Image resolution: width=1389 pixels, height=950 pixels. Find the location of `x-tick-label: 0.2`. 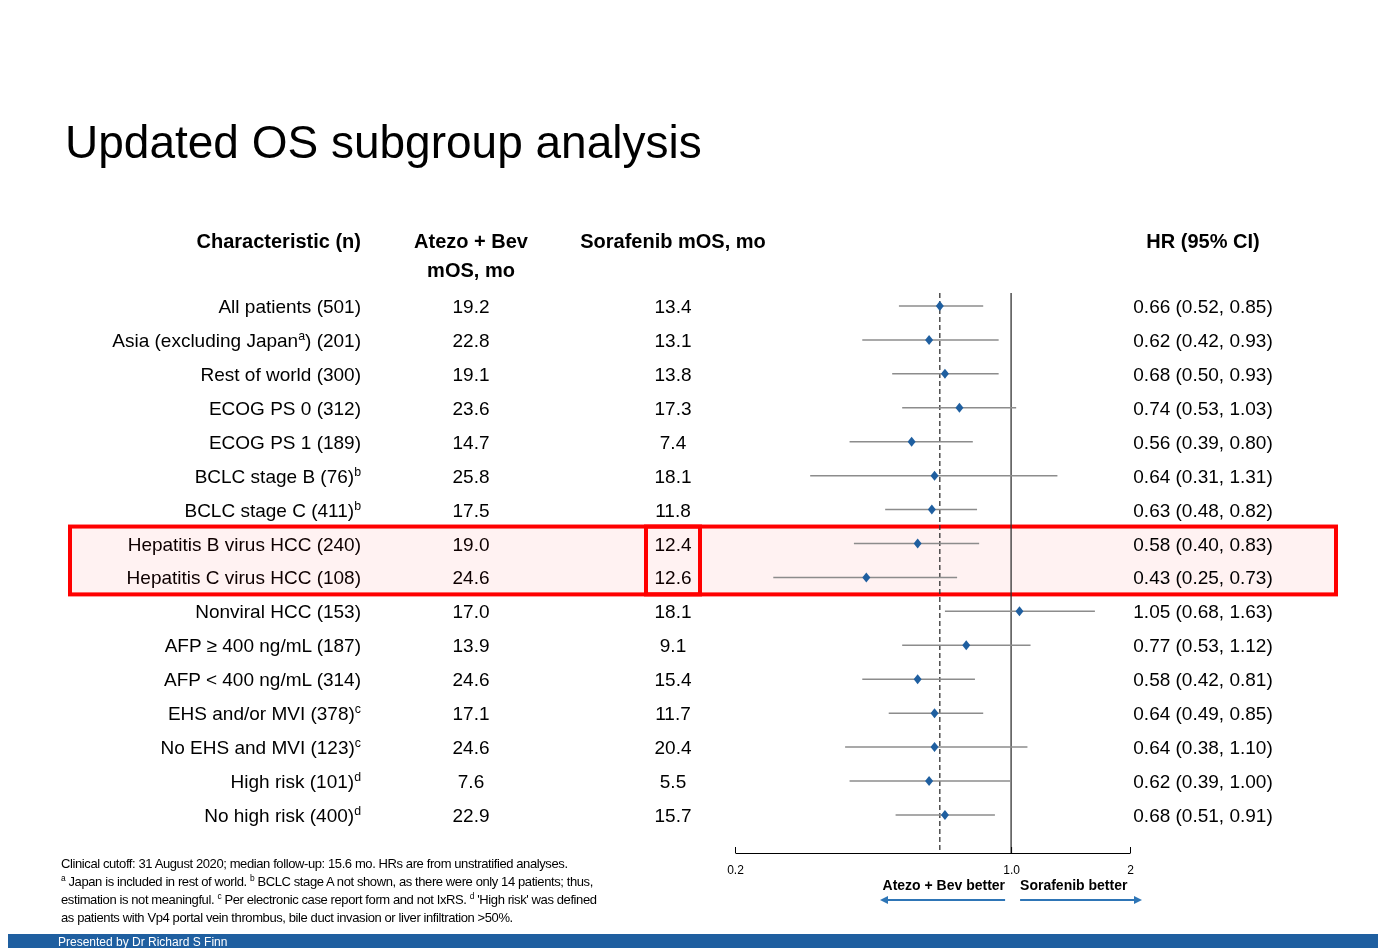

x-tick-label: 0.2 is located at coordinates (736, 869).